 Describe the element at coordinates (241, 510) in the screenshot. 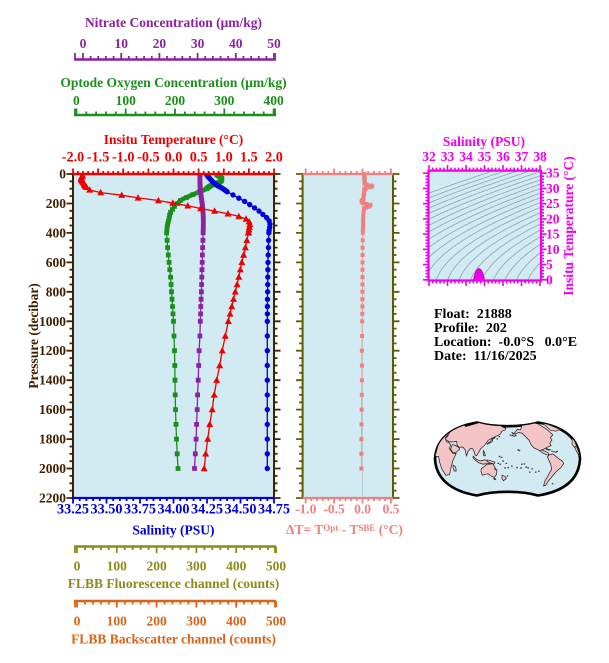

I see `svg-text: 34.50` at that location.